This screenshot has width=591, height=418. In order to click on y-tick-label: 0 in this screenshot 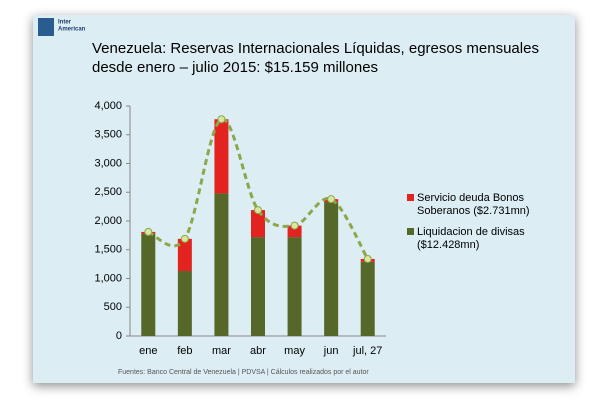, I will do `click(119, 336)`.